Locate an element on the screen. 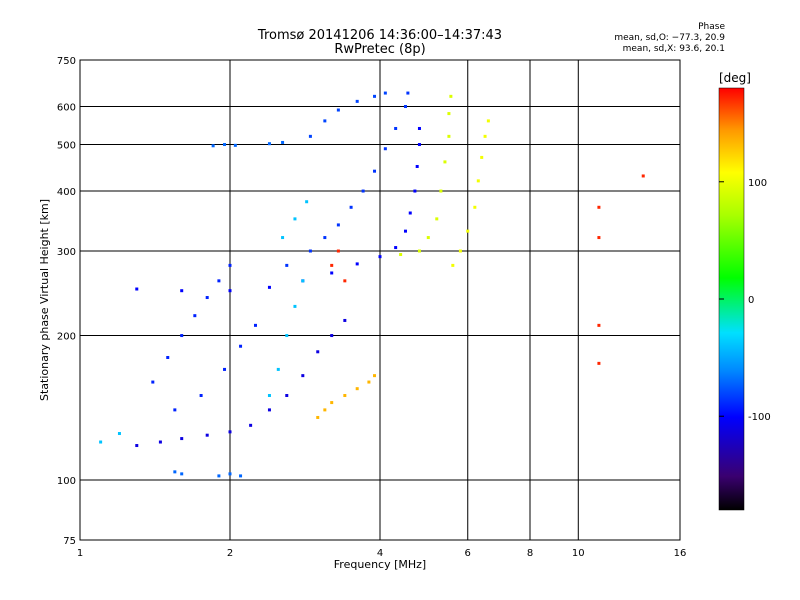 The image size is (800, 600). x-tick-label: 1 is located at coordinates (80, 553).